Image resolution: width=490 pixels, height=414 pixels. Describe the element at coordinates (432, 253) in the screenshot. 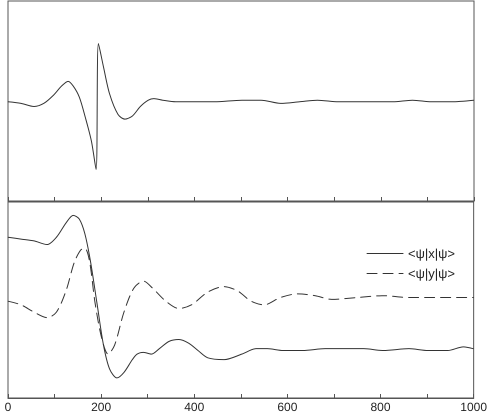

I see `legend-label: <ψ|x|ψ>` at that location.